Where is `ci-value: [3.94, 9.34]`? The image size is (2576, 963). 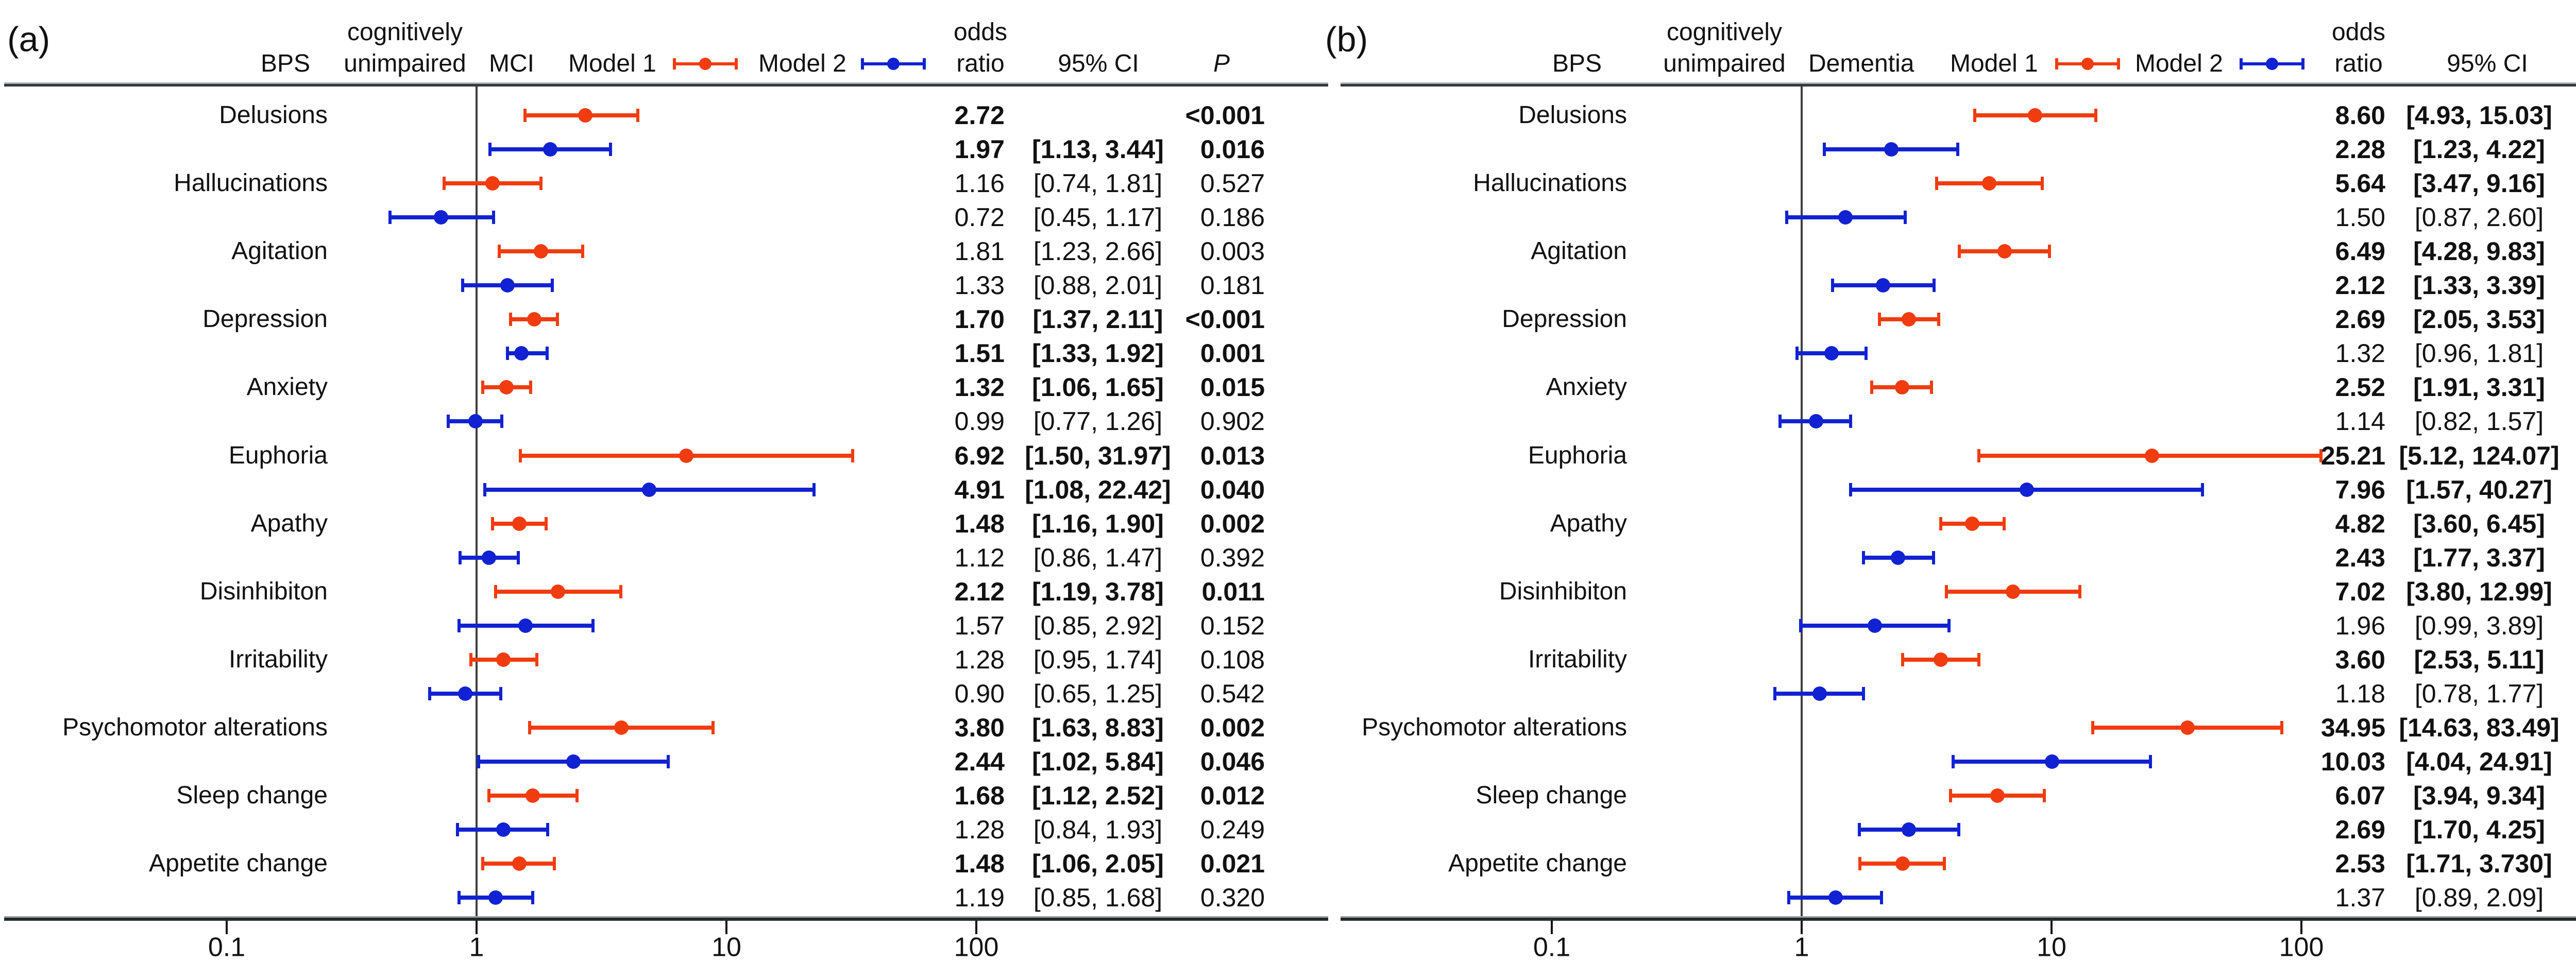
ci-value: [3.94, 9.34] is located at coordinates (2479, 796).